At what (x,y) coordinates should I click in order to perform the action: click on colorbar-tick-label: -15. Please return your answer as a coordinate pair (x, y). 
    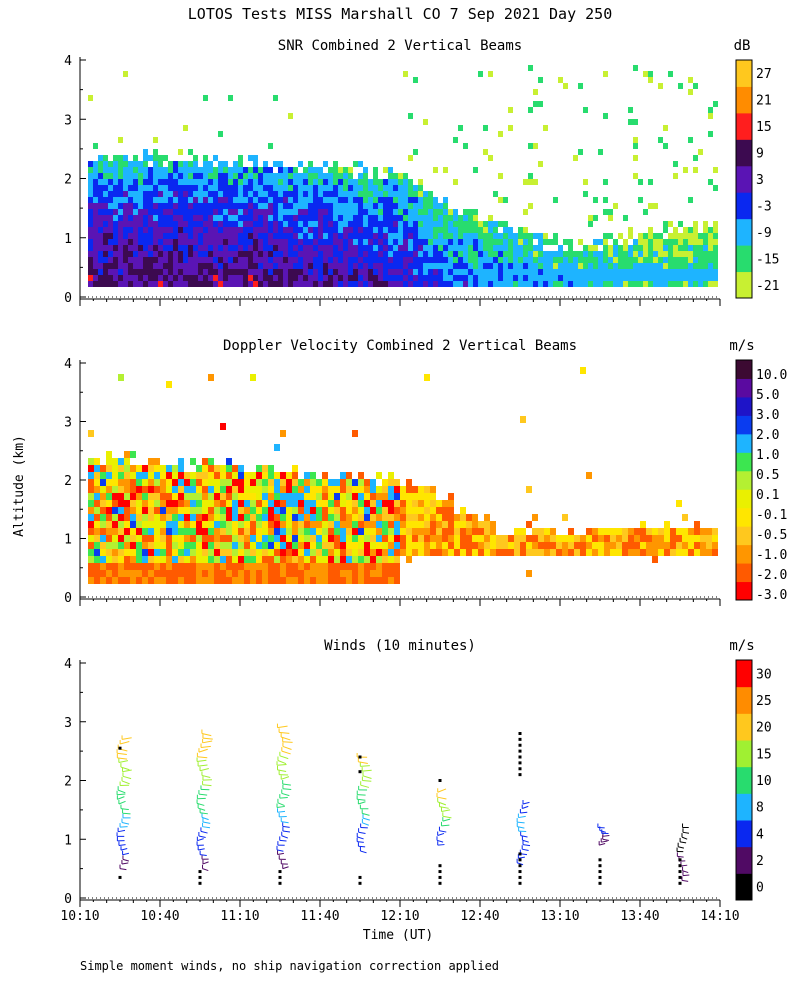
    Looking at the image, I should click on (767, 259).